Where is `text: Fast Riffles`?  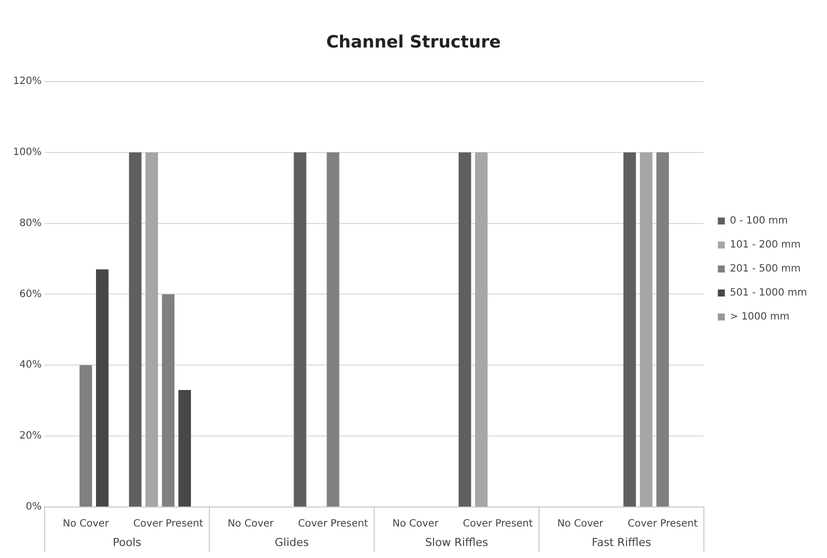 text: Fast Riffles is located at coordinates (622, 542).